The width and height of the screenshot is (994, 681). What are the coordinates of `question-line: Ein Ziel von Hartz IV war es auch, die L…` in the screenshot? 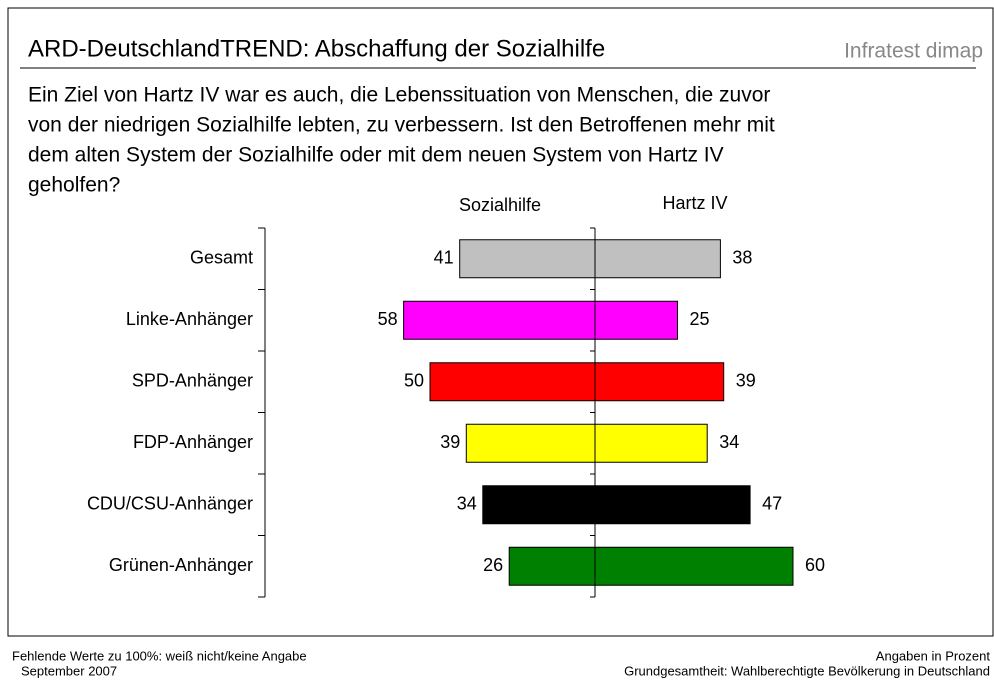 It's located at (399, 95).